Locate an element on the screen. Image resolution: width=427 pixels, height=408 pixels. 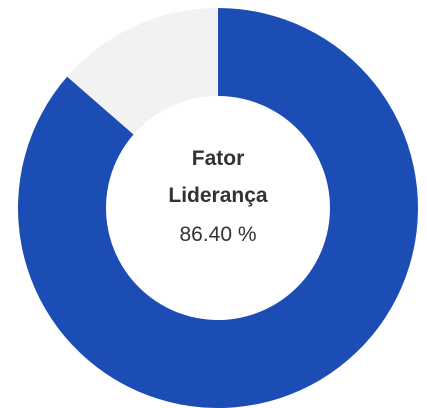
chart-title: Fator Liderança is located at coordinates (218, 177).